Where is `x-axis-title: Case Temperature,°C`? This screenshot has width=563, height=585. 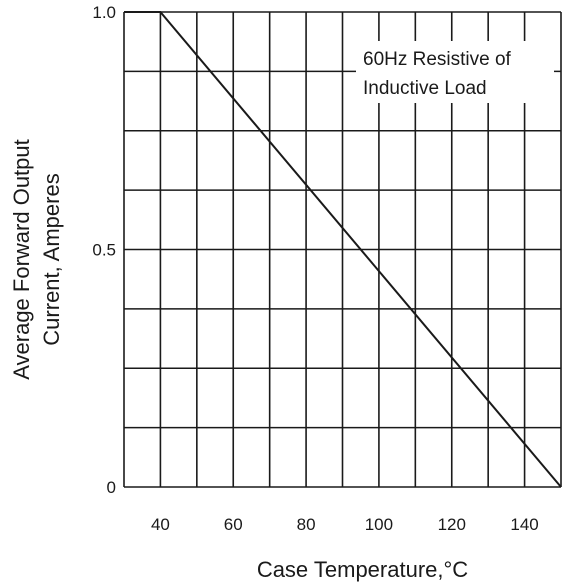
x-axis-title: Case Temperature,°C is located at coordinates (362, 569).